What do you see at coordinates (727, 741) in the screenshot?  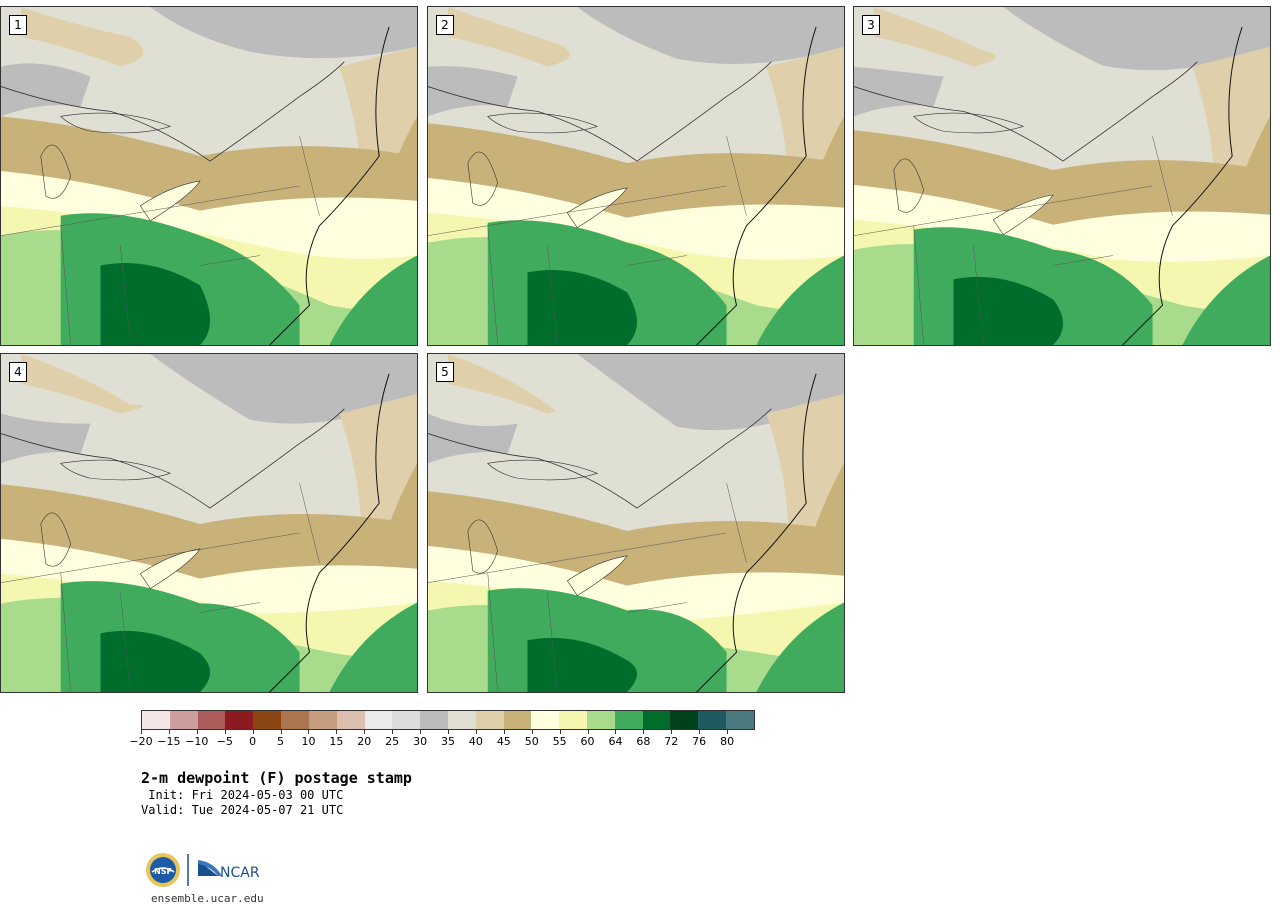 I see `colorbar-tick-label: 80` at bounding box center [727, 741].